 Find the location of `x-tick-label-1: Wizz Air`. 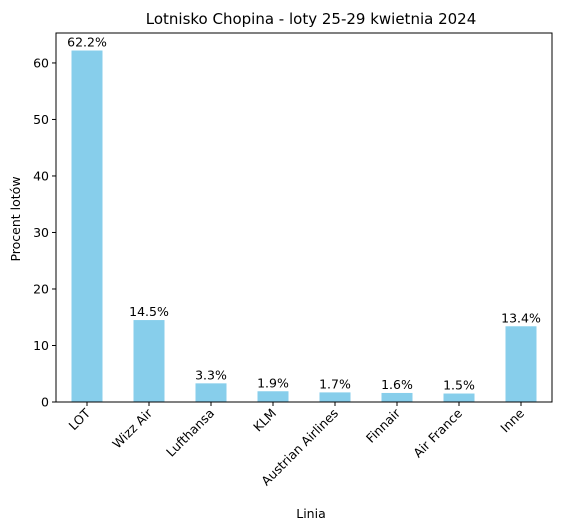

x-tick-label-1: Wizz Air is located at coordinates (132, 428).